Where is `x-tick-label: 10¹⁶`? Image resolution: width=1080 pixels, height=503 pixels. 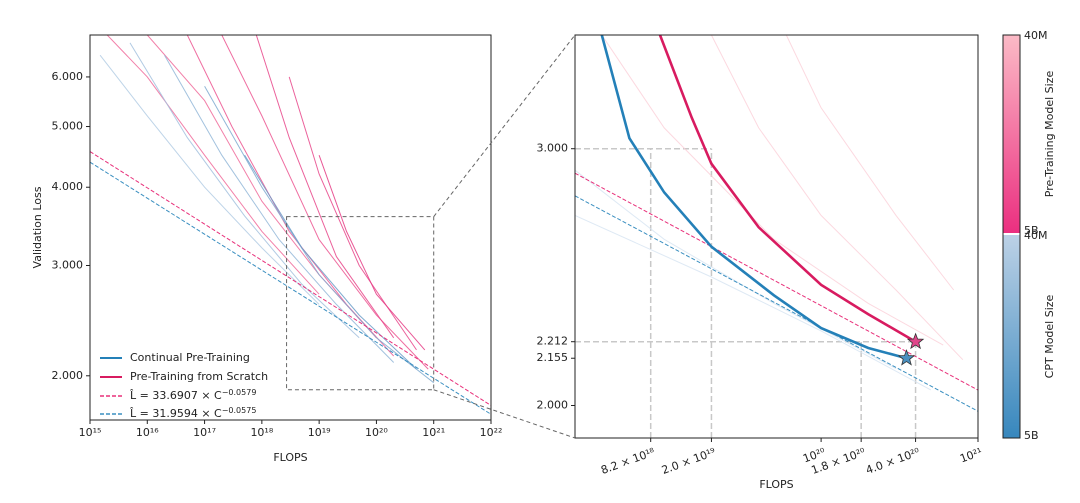 x-tick-label: 10¹⁶ is located at coordinates (147, 432).